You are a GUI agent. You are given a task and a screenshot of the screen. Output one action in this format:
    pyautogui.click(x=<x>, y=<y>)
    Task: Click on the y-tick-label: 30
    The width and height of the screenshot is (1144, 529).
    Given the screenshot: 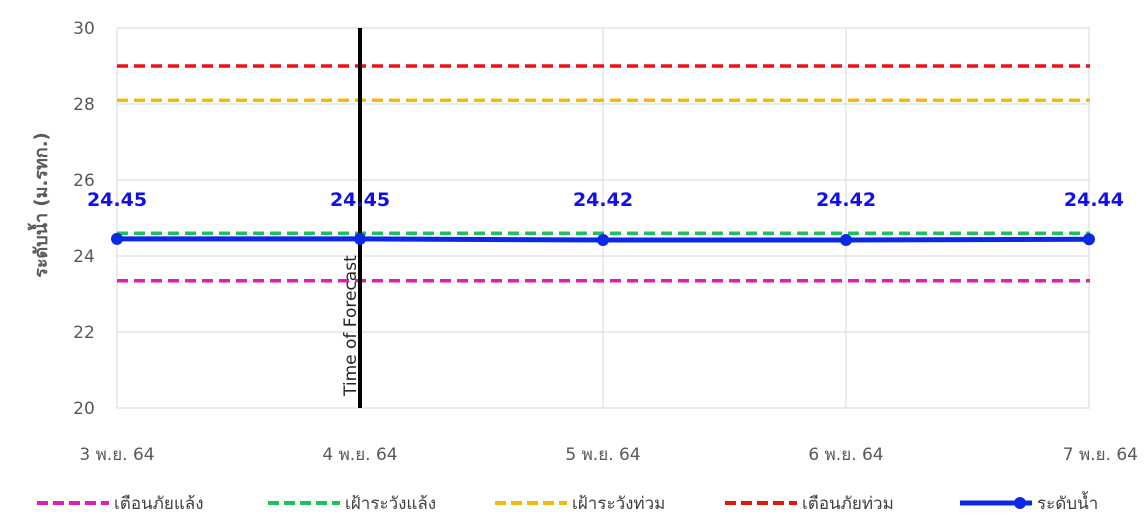 What is the action you would take?
    pyautogui.click(x=84, y=29)
    